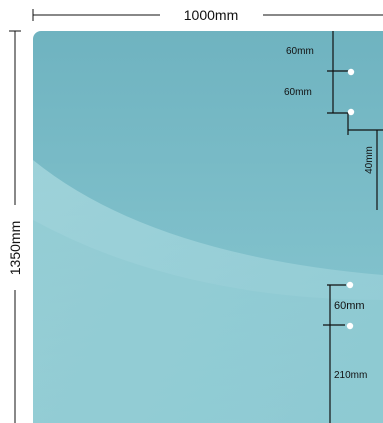 This screenshot has width=383, height=423. What do you see at coordinates (350, 326) in the screenshot?
I see `lower-hole-bottom` at bounding box center [350, 326].